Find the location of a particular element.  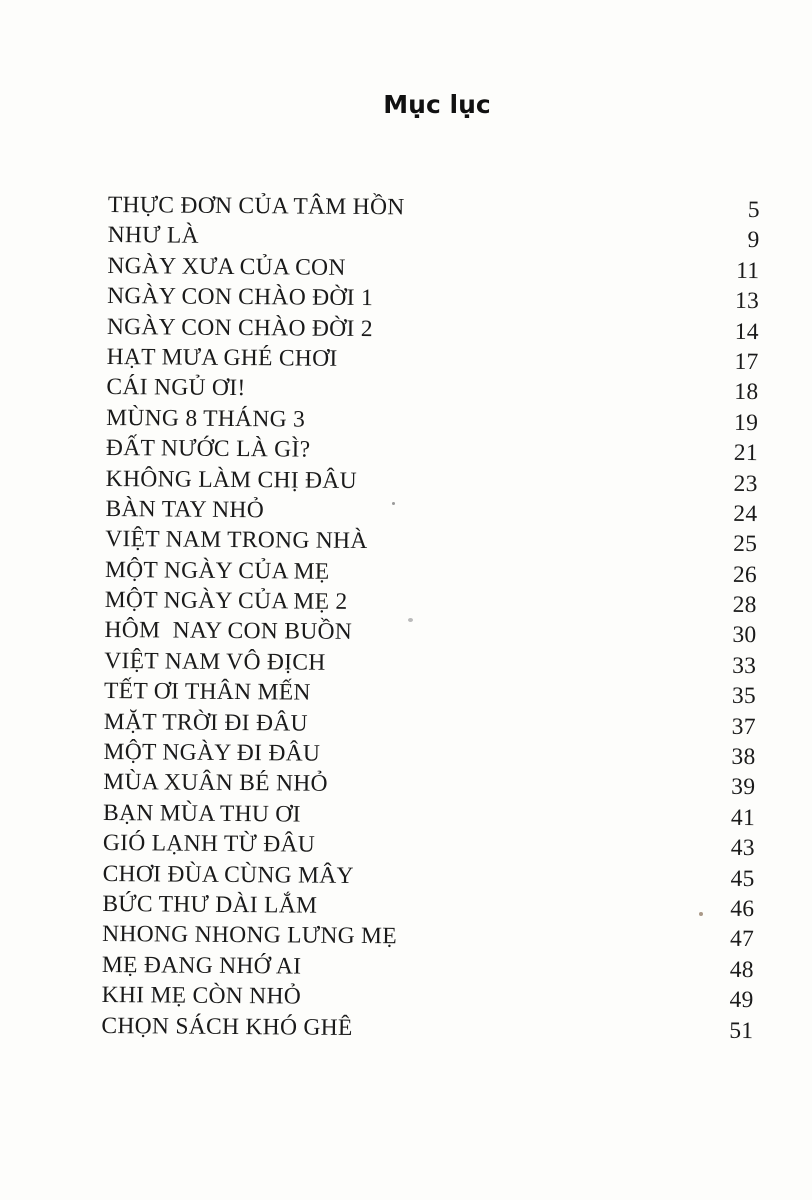

toc-entry-page: 17 is located at coordinates (746, 362).